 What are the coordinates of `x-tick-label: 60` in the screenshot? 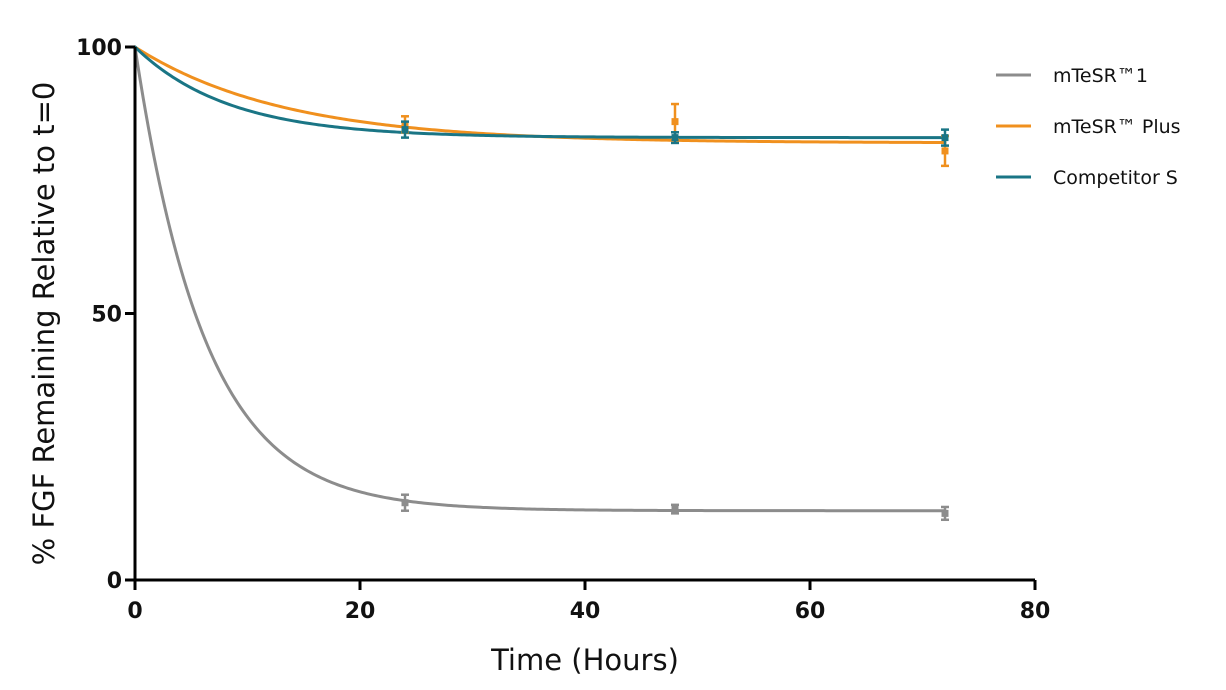 It's located at (810, 611).